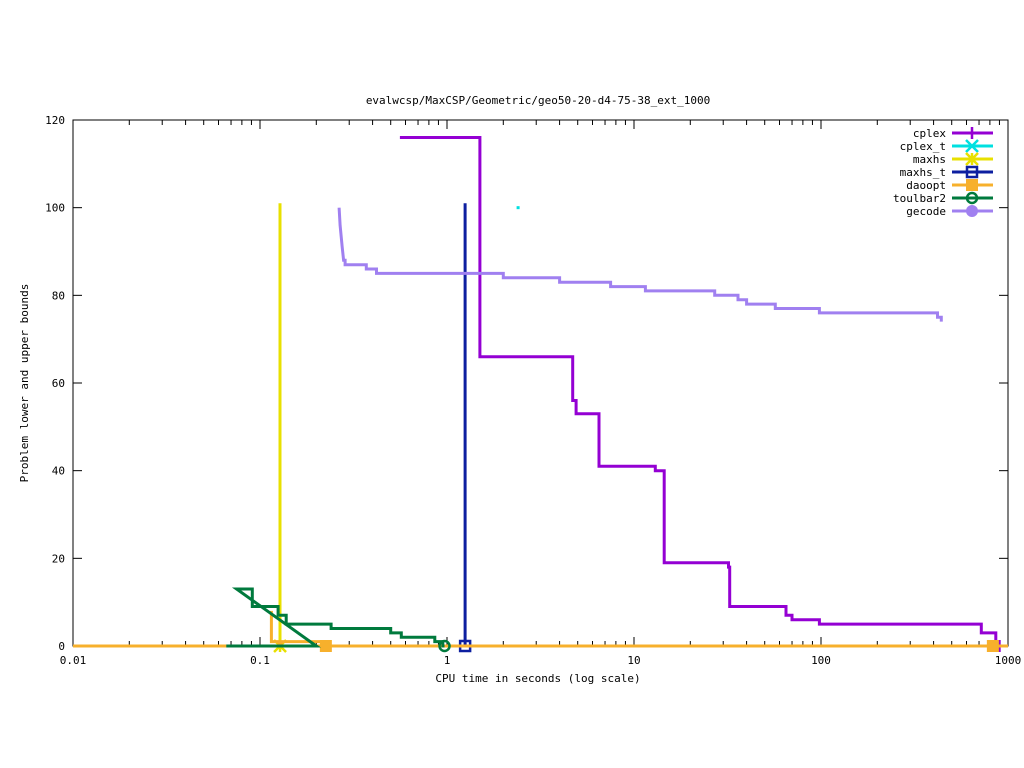 The width and height of the screenshot is (1024, 768). What do you see at coordinates (24, 383) in the screenshot?
I see `y-axis-label: Problem lower and upper bounds` at bounding box center [24, 383].